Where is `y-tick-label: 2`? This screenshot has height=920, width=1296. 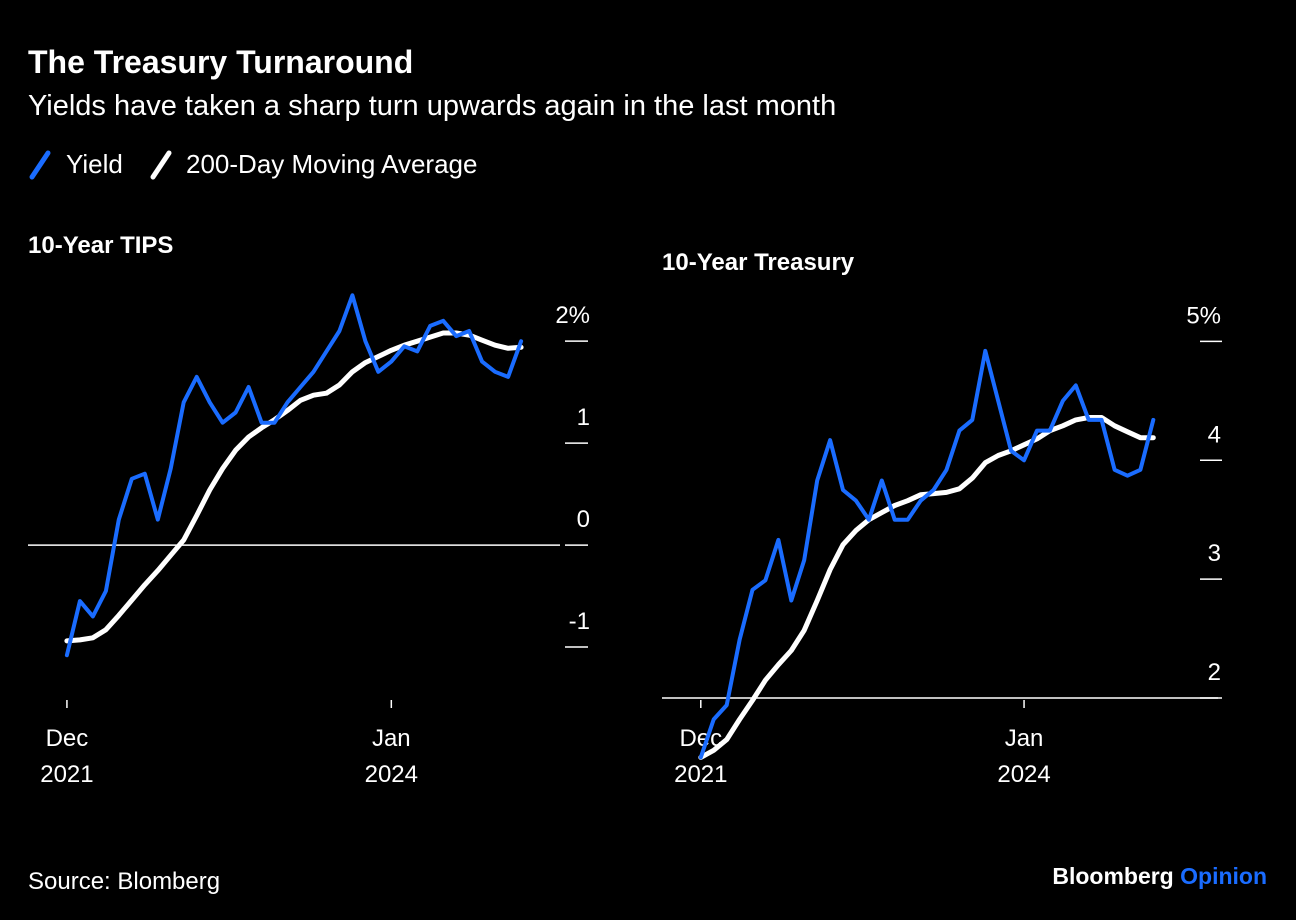
y-tick-label: 2 is located at coordinates (1214, 672).